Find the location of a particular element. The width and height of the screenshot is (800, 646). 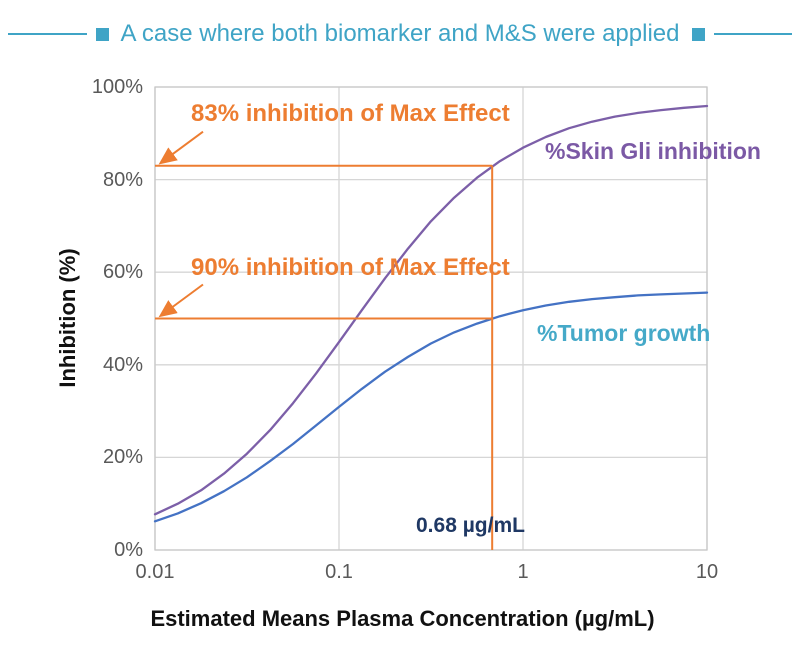

header-rule-right is located at coordinates (753, 34).